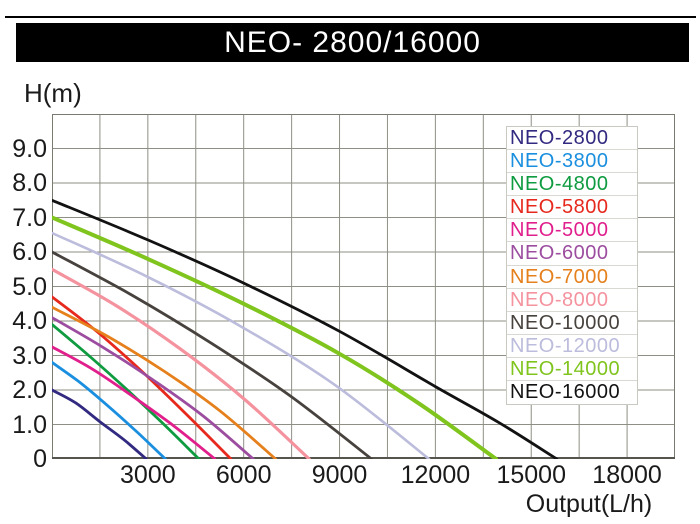 Image resolution: width=700 pixels, height=524 pixels. What do you see at coordinates (53, 93) in the screenshot?
I see `y-axis-unit-label: H(m)` at bounding box center [53, 93].